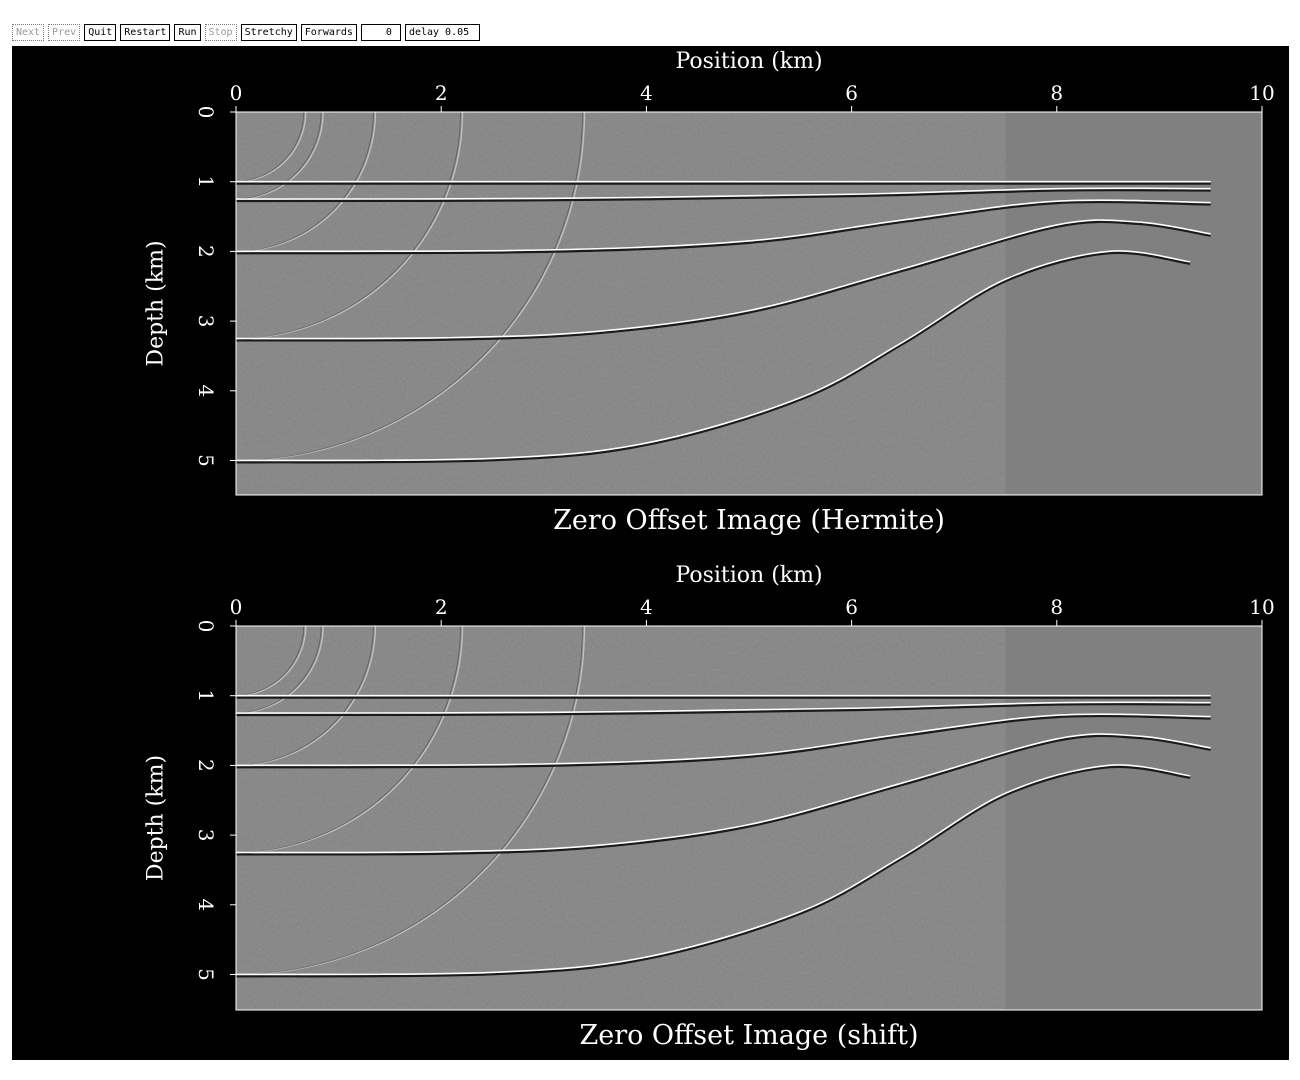  Describe the element at coordinates (442, 32) in the screenshot. I see `delay-field: delay 0.05` at that location.